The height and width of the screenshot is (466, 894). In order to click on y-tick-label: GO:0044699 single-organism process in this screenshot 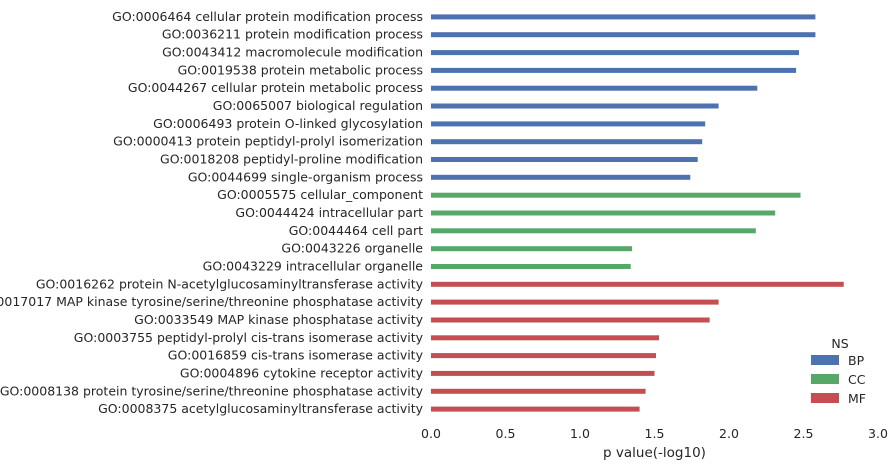, I will do `click(305, 176)`.